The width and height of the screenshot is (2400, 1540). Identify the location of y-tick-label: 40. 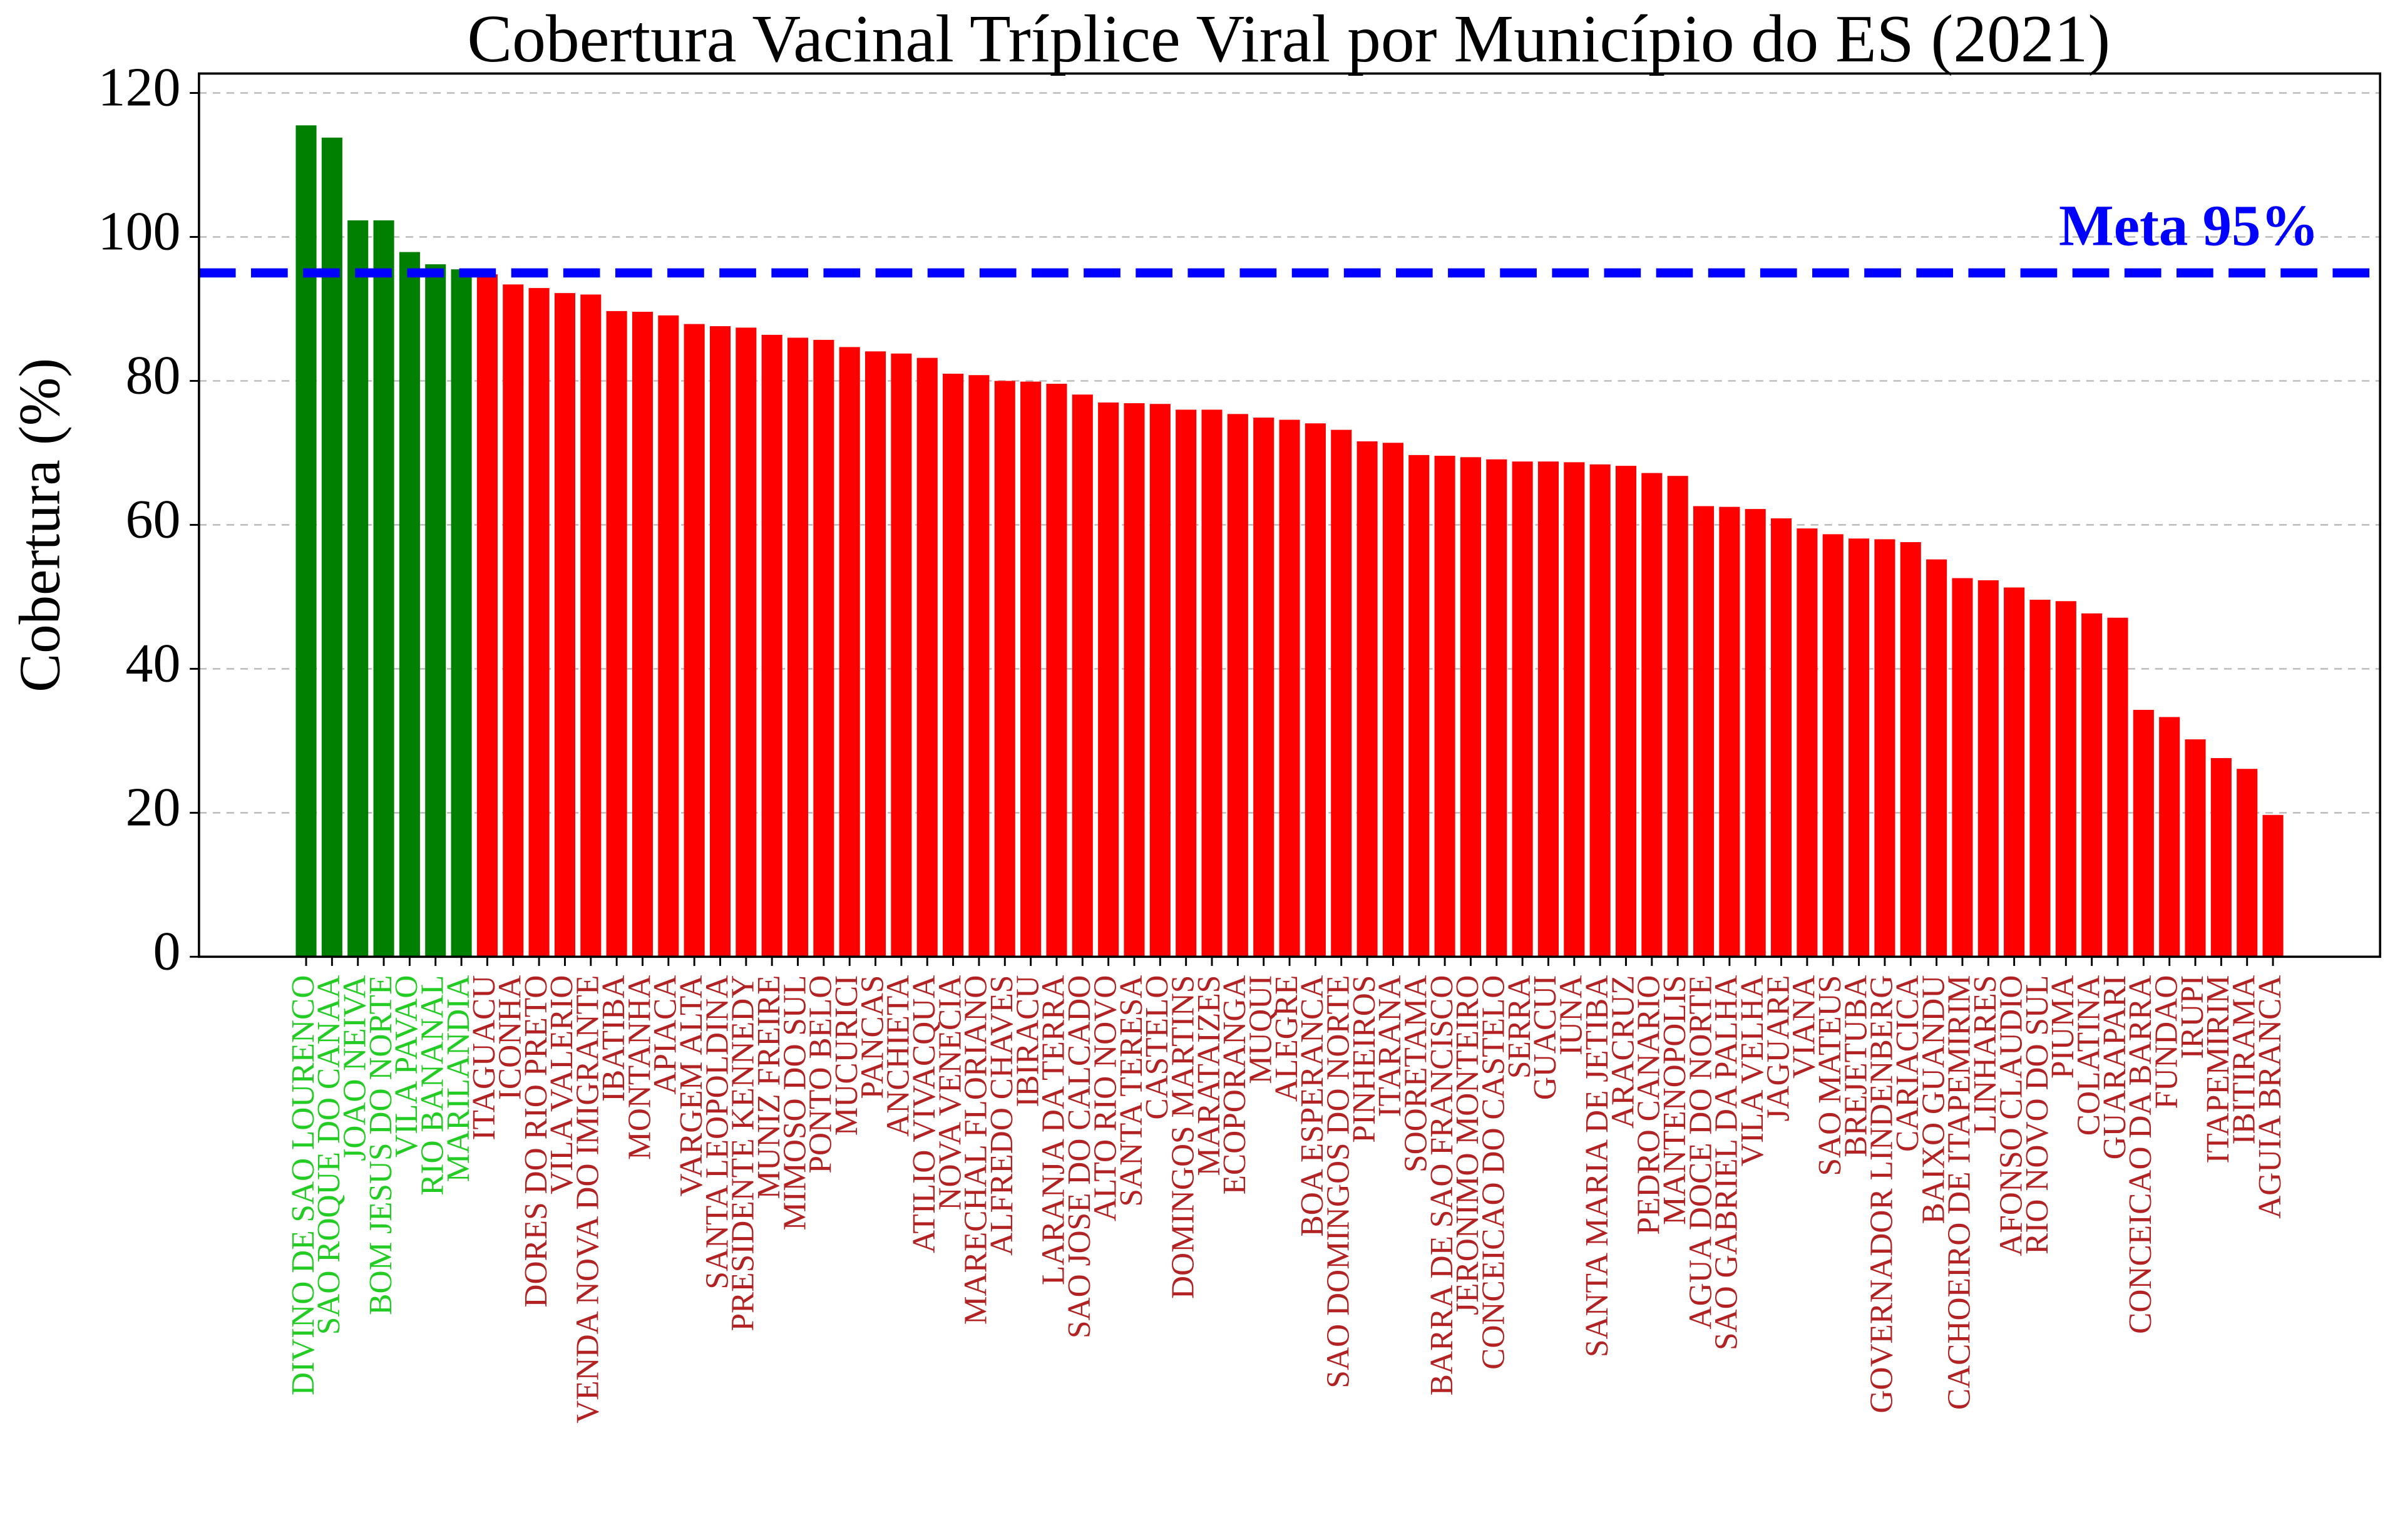
(153, 664).